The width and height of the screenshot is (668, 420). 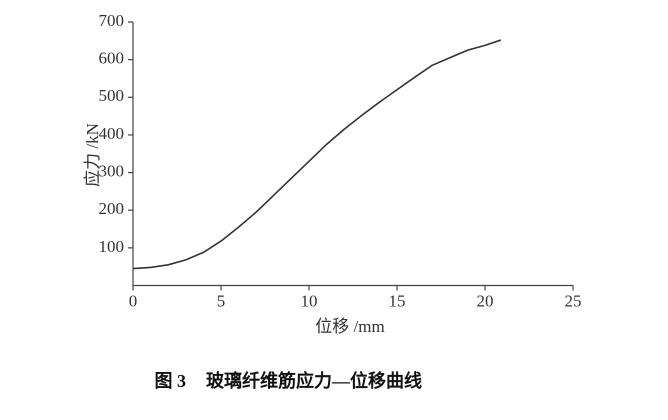 I want to click on y-tick-label: 600, so click(x=112, y=58).